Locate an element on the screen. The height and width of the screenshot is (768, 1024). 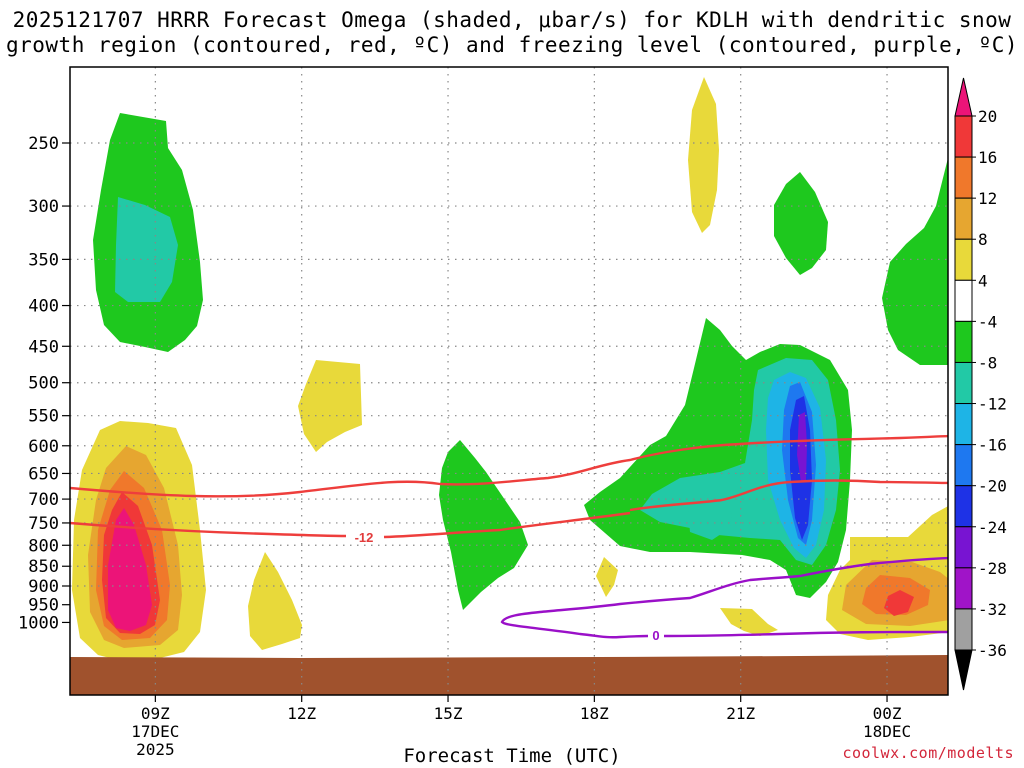
y-tick-label-350: 350 is located at coordinates (43, 260).